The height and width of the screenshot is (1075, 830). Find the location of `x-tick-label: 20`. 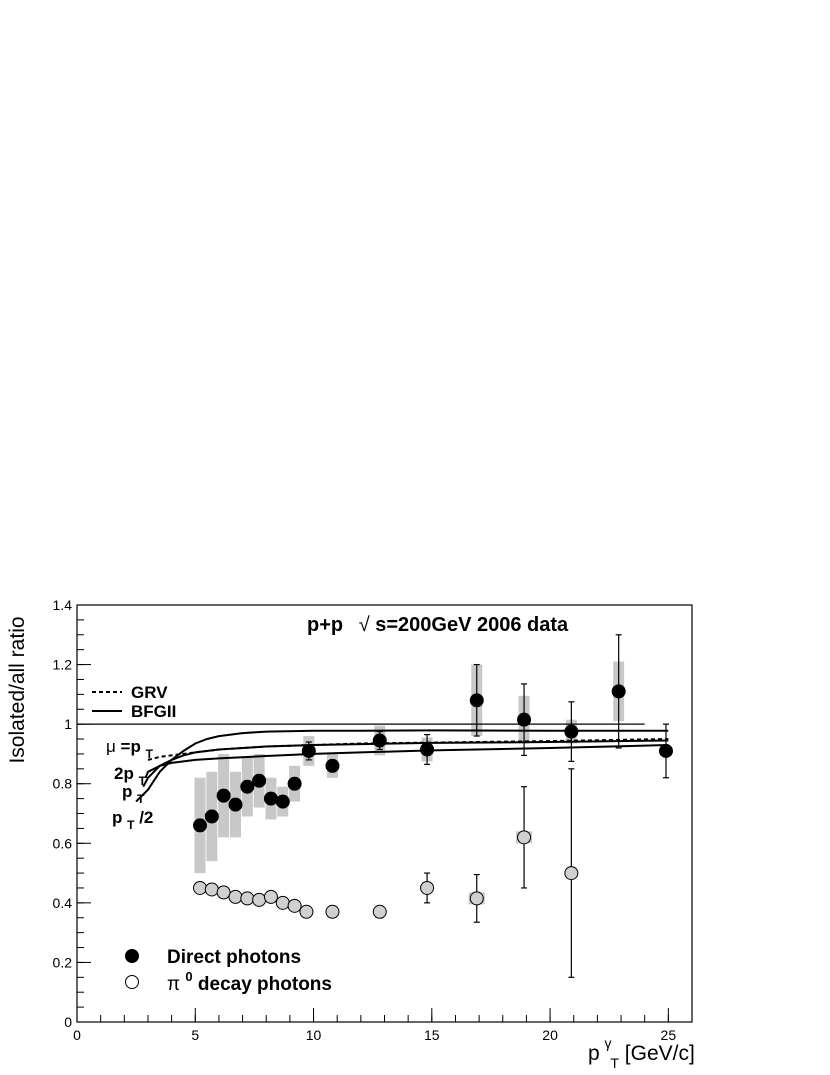

x-tick-label: 20 is located at coordinates (550, 1035).